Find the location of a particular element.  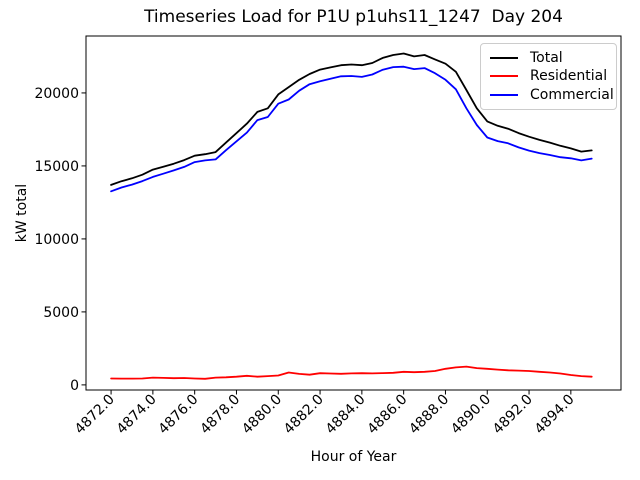

legend-row-commercial: Commercial is located at coordinates (552, 95).